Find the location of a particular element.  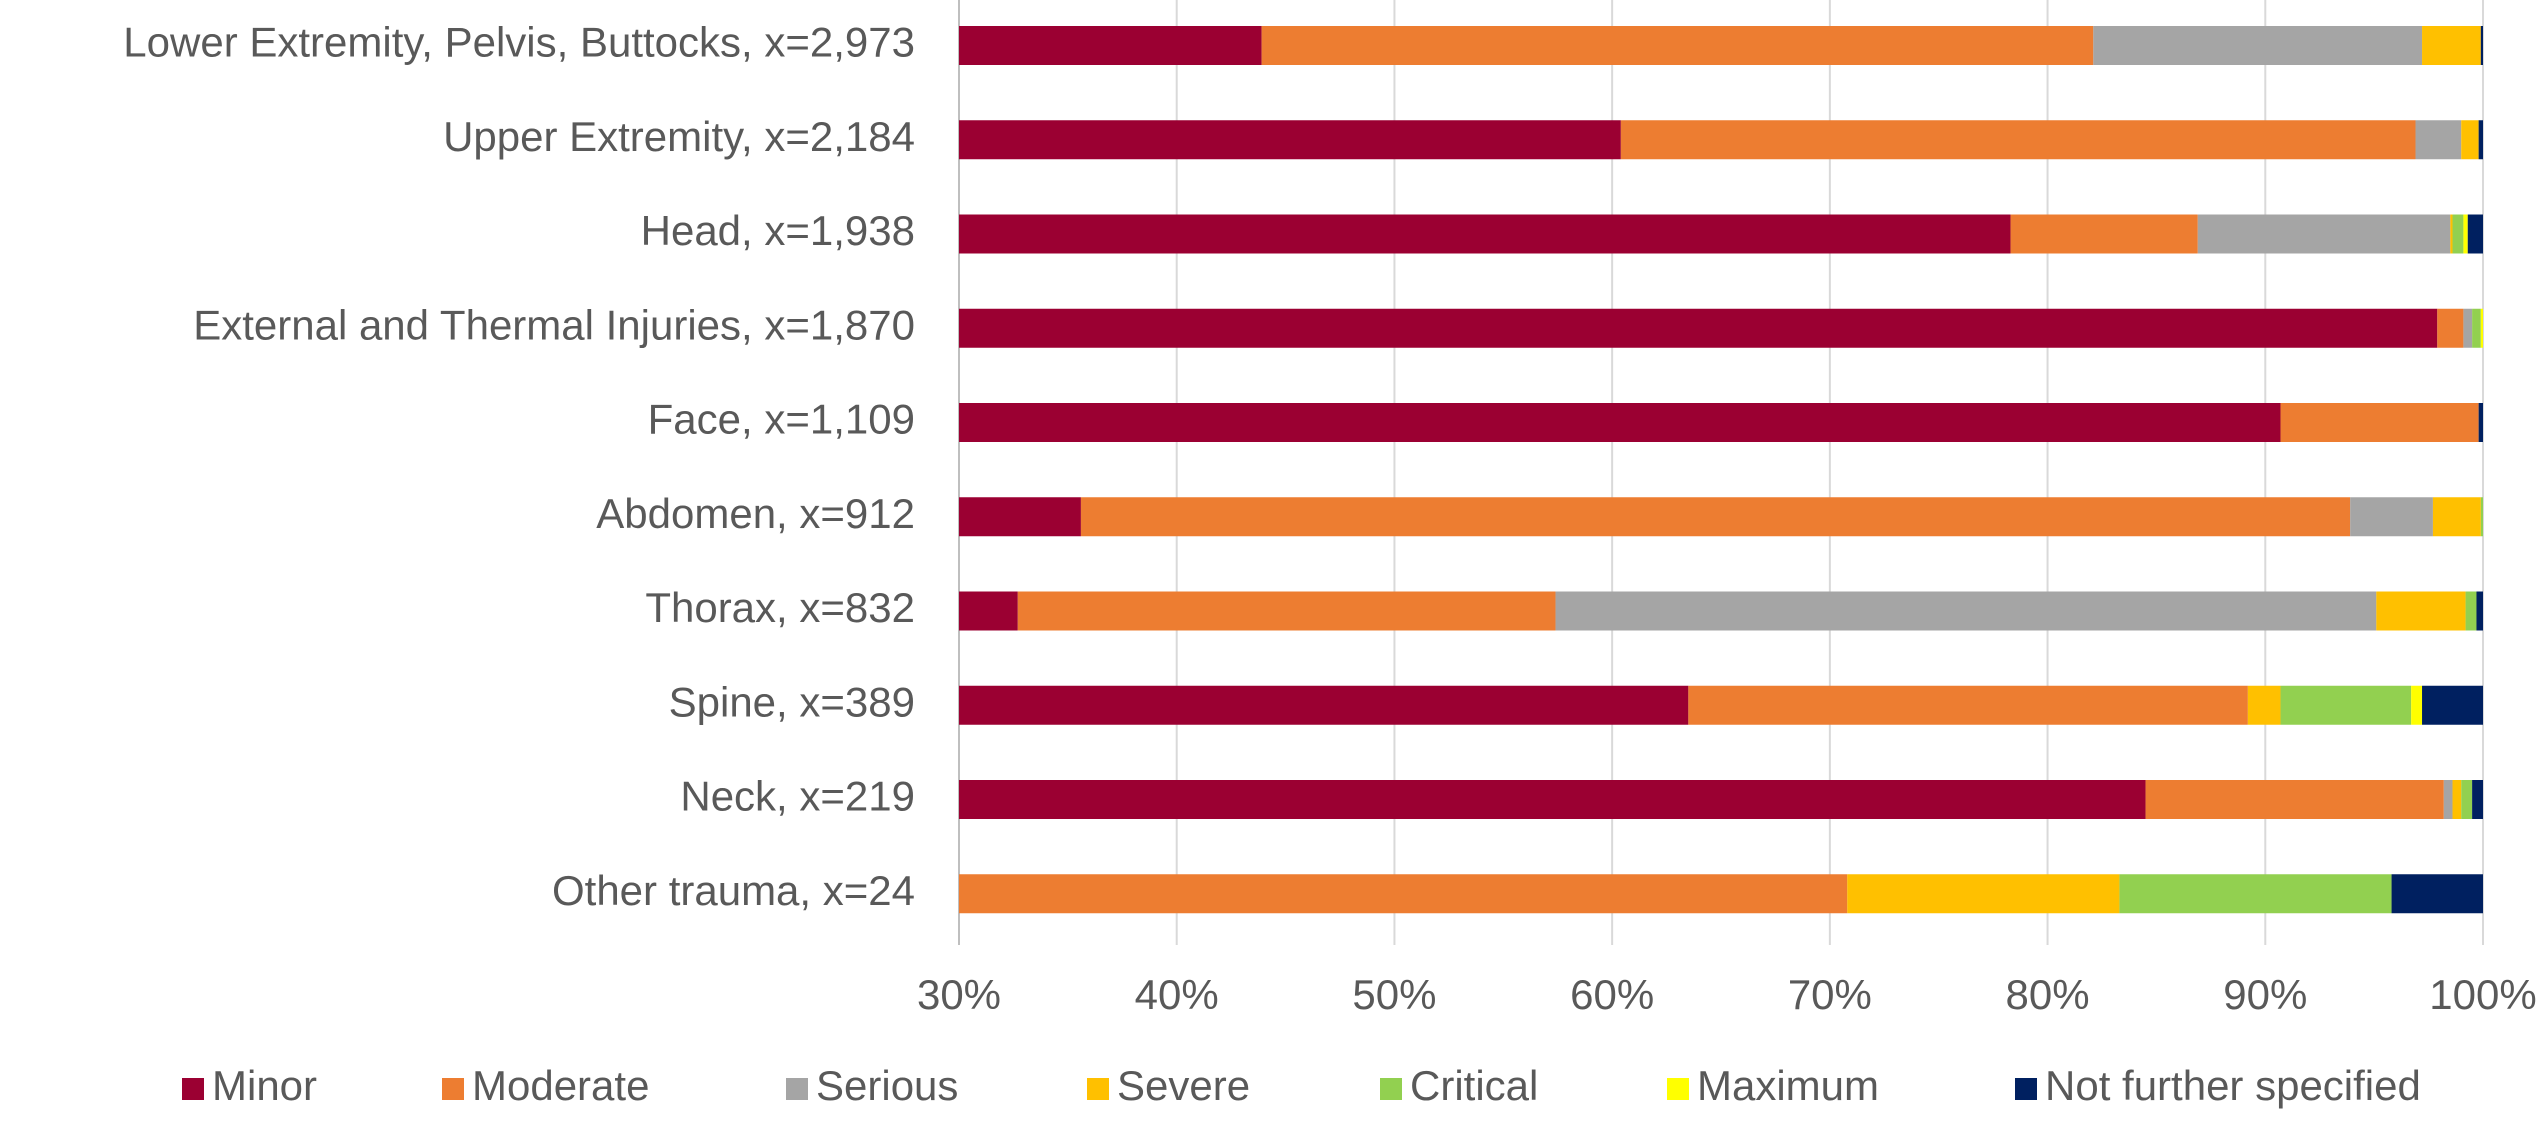

legend-label: Moderate is located at coordinates (560, 1085).